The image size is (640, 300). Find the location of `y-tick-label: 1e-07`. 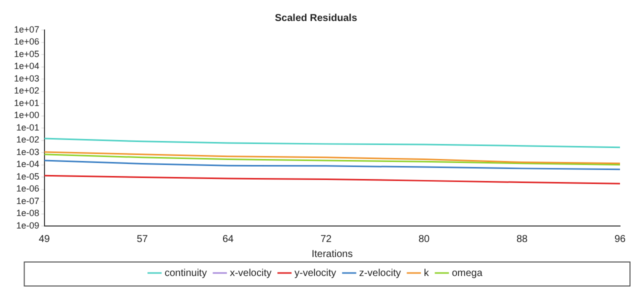

y-tick-label: 1e-07 is located at coordinates (28, 201).